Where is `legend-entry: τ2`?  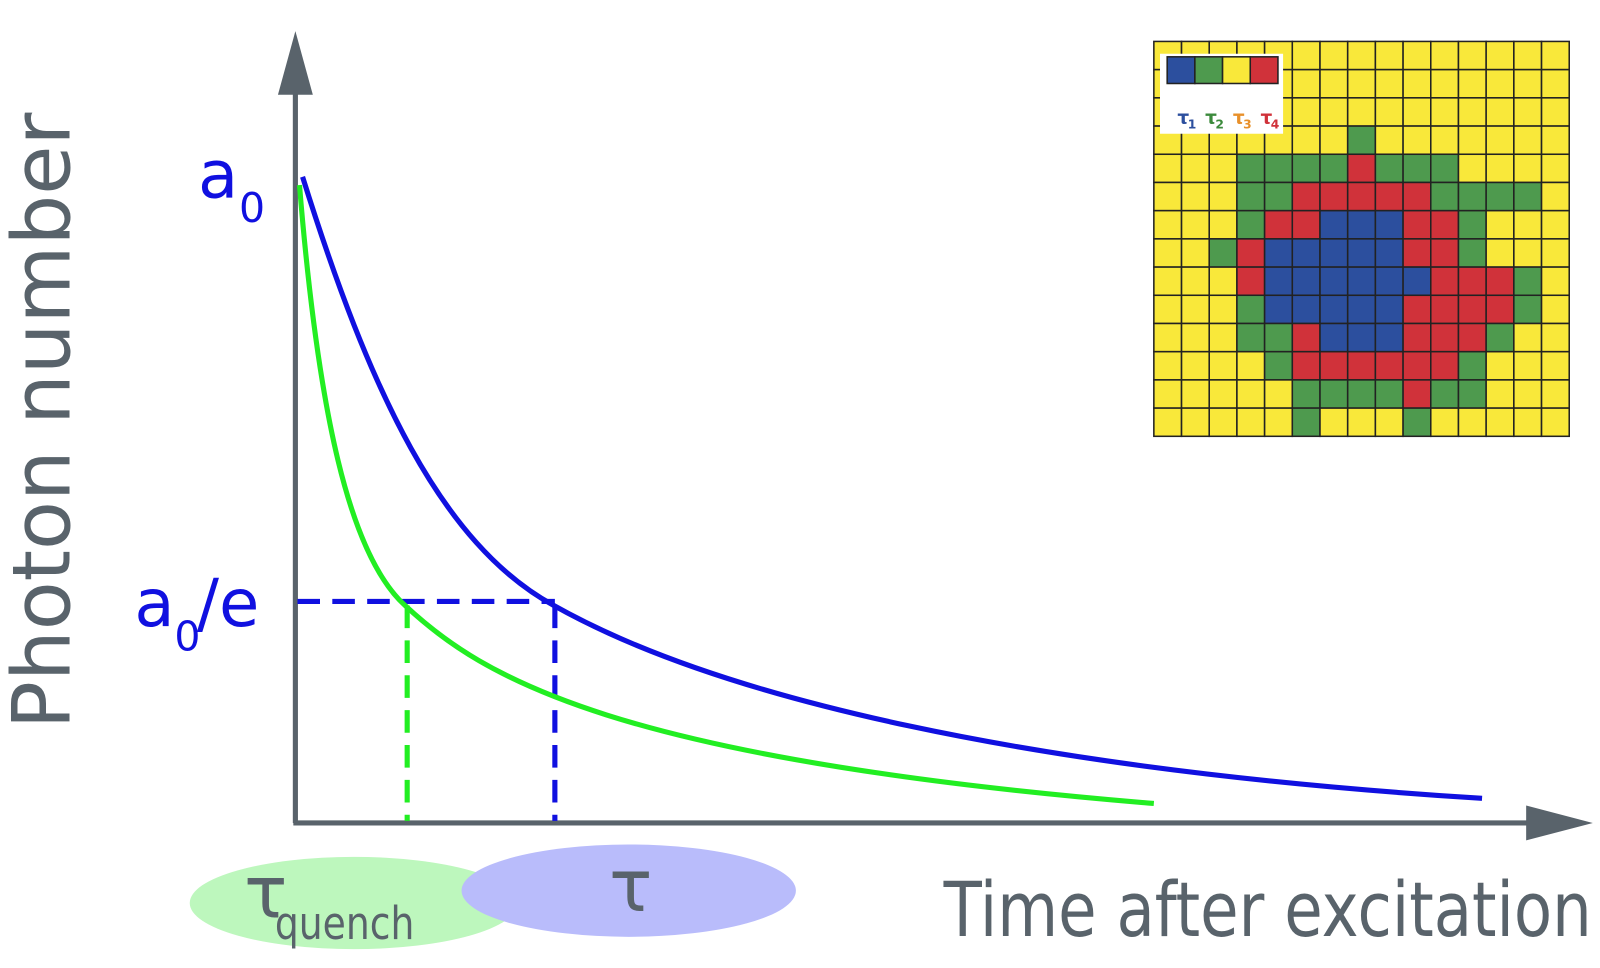
legend-entry: τ2 is located at coordinates (1214, 119).